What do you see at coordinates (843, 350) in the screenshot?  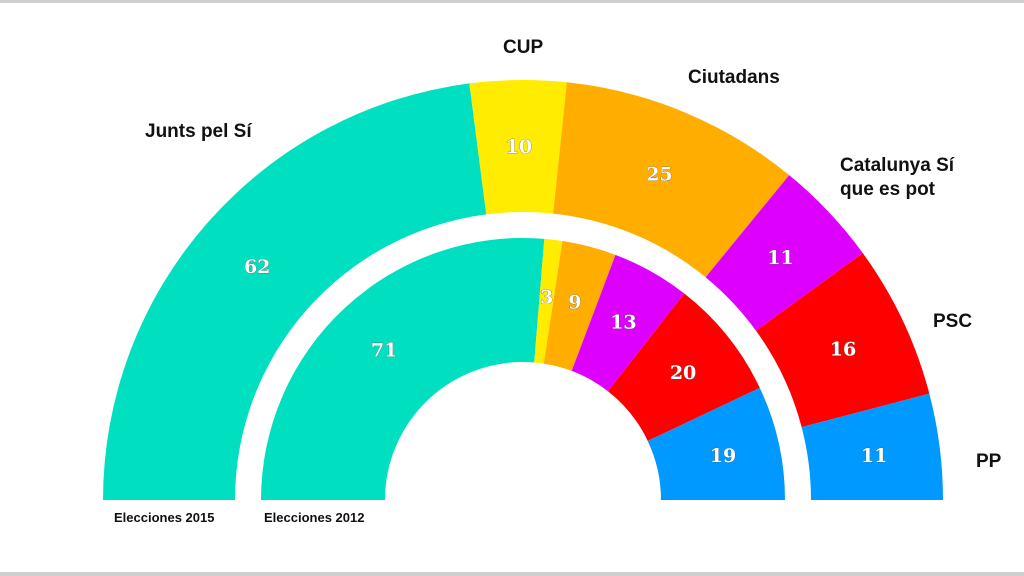 I see `value-outer-4: 16` at bounding box center [843, 350].